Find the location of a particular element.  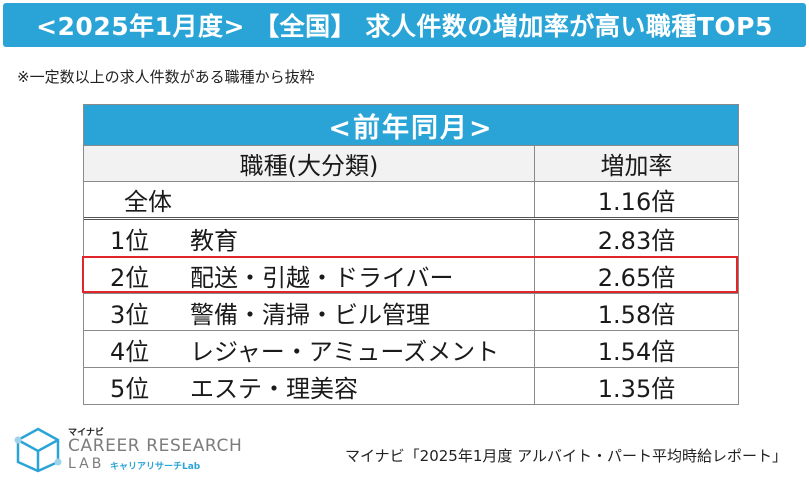

rate-value: 1.35倍 is located at coordinates (636, 388).